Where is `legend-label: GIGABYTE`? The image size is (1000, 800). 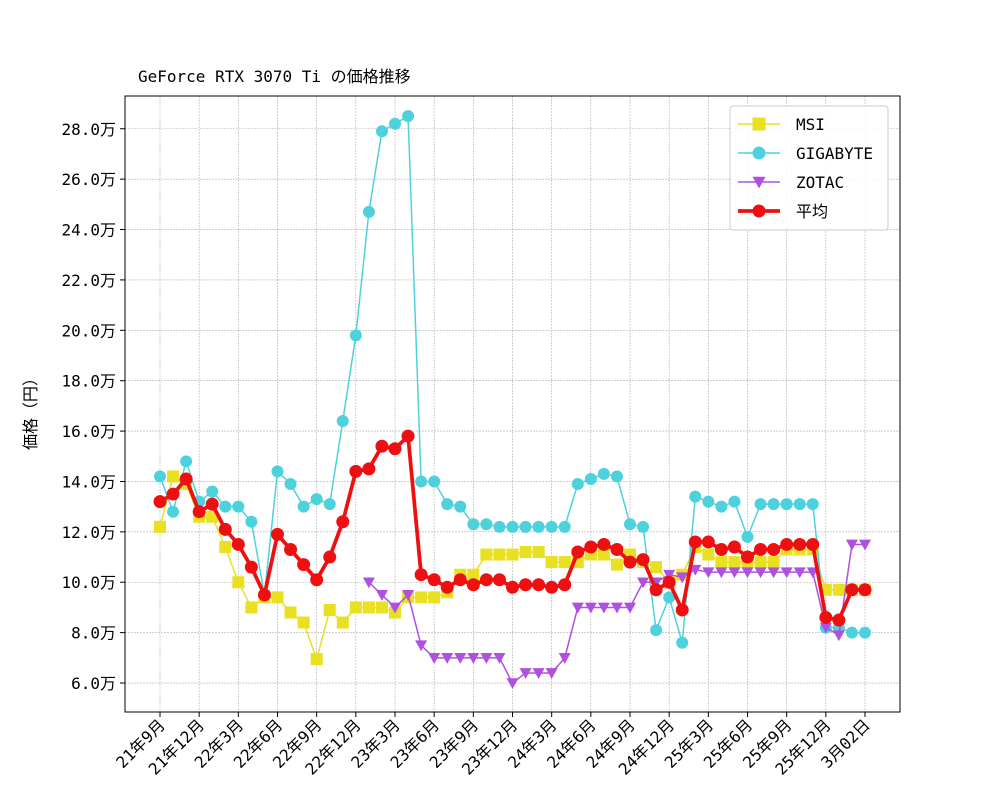 legend-label: GIGABYTE is located at coordinates (834, 153).